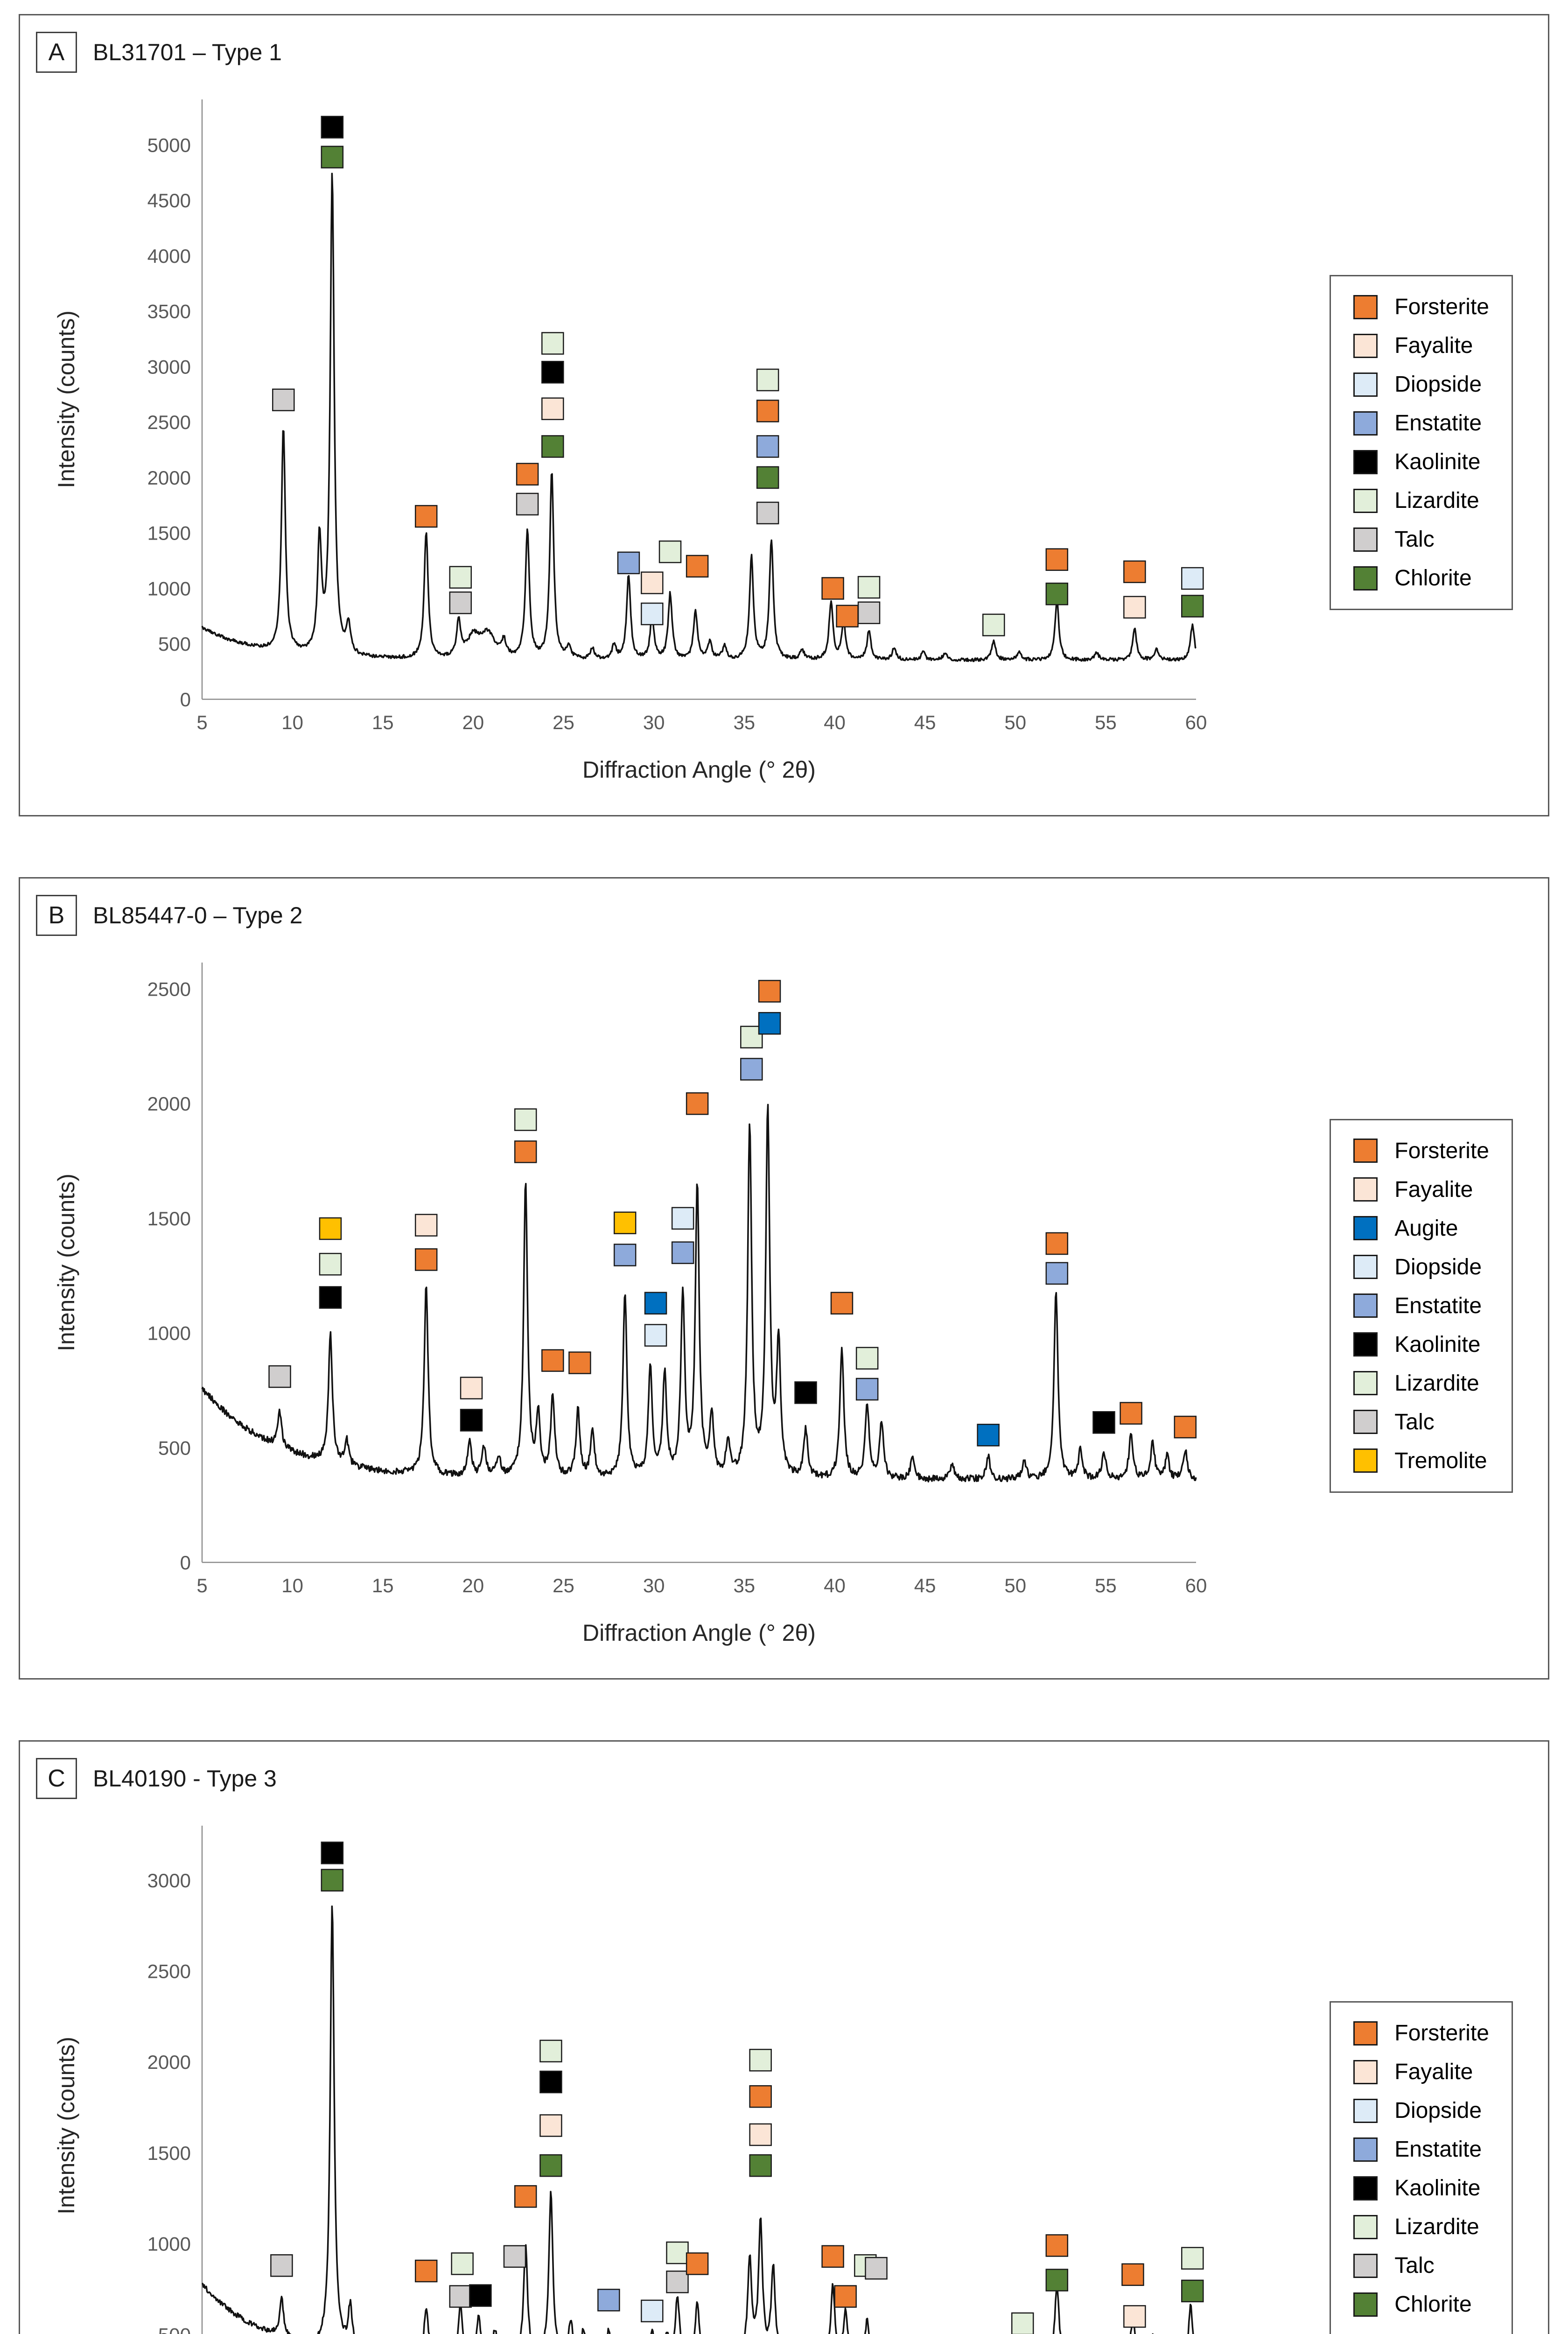 The height and width of the screenshot is (2334, 1568). Describe the element at coordinates (187, 52) in the screenshot. I see `panel-title: BL31701 – Type 1` at that location.